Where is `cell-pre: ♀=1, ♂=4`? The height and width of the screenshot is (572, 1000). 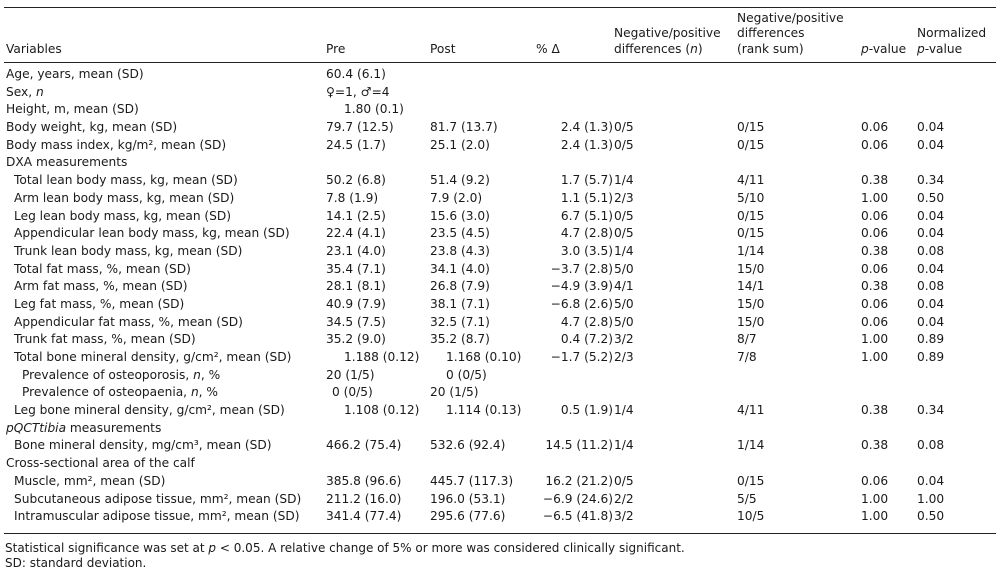
cell-pre: ♀=1, ♂=4 is located at coordinates (358, 91).